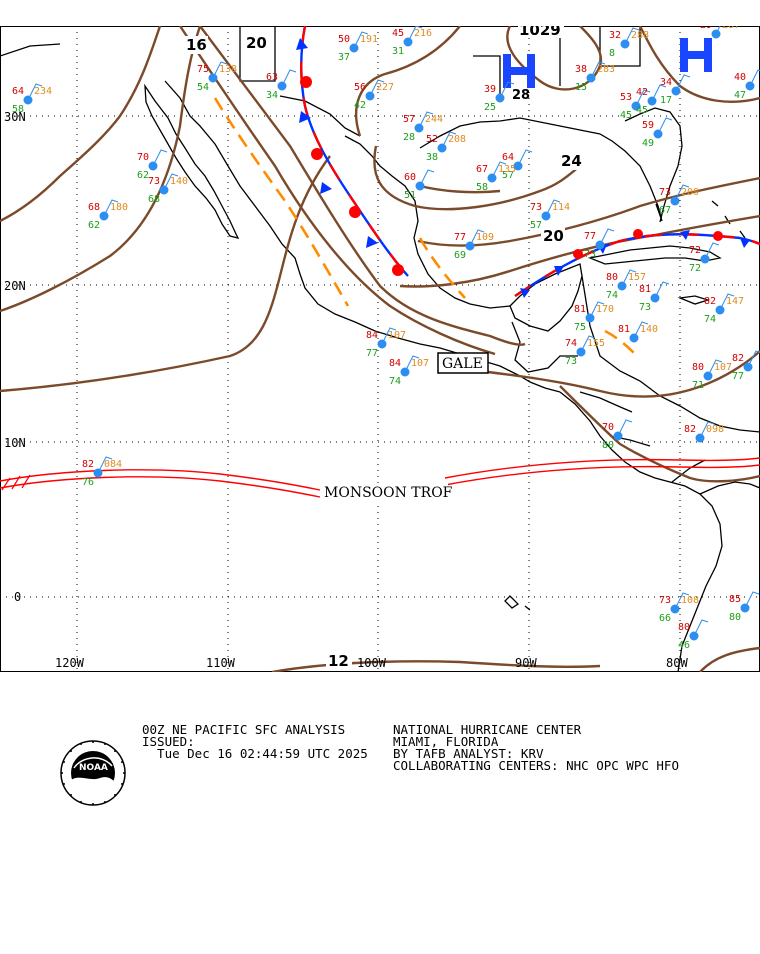 Image resolution: width=760 pixels, height=954 pixels. Describe the element at coordinates (113, 464) in the screenshot. I see `station-pressure: 084` at that location.